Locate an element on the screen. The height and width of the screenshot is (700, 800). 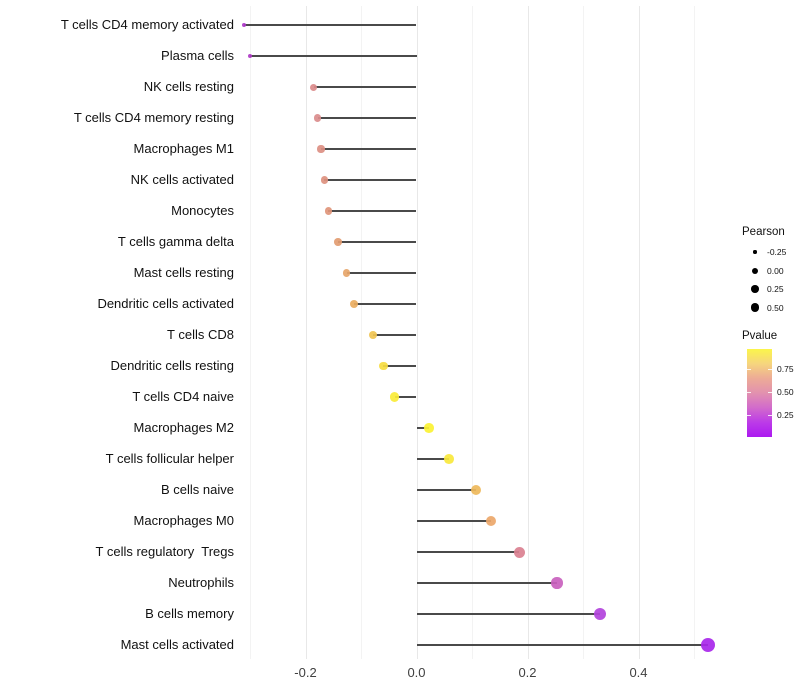
y-axis-label: Mast cells resting is located at coordinates (183, 272).